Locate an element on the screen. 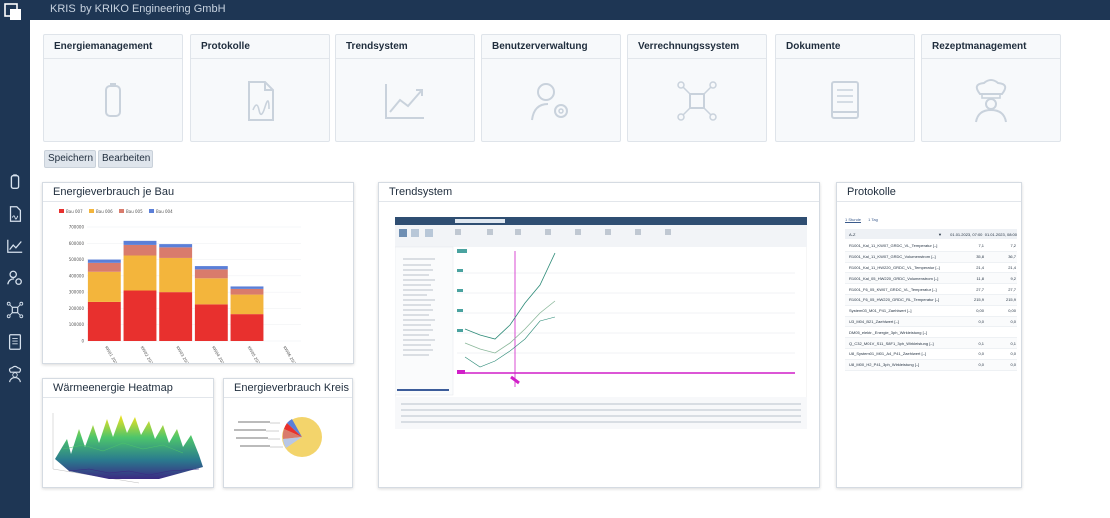  row-name: R1001_Kal_05_HW220_GRDC_Volumenstrom [–] is located at coordinates (894, 278).